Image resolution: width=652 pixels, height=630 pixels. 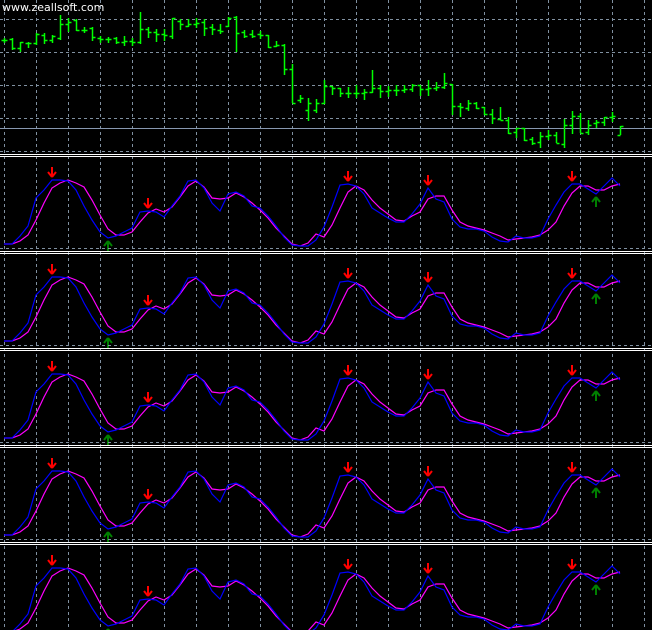 I want to click on watermark: www.zeallsoft.com, so click(x=53, y=7).